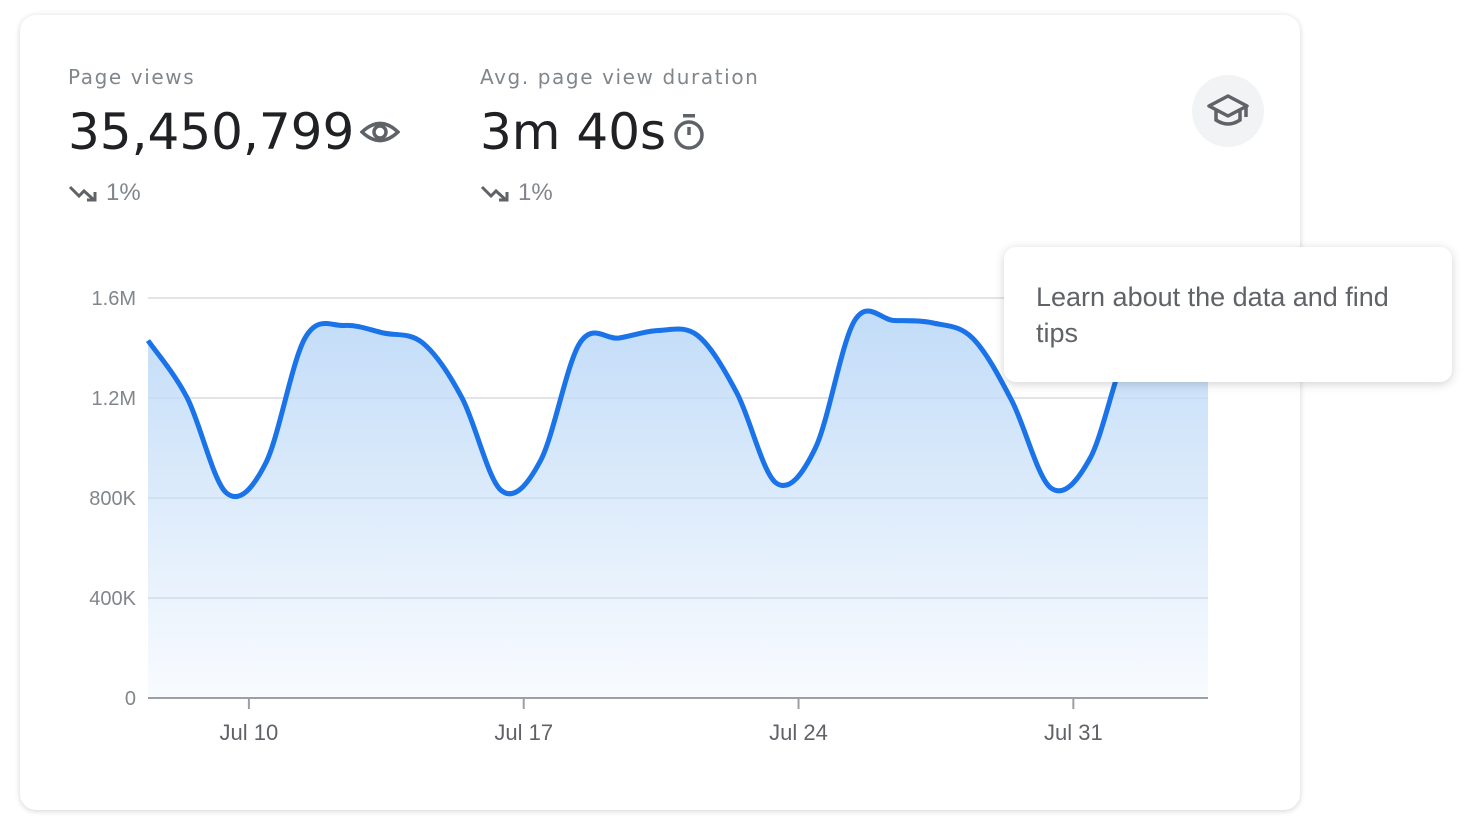 The image size is (1482, 832). I want to click on eye-icon, so click(380, 132).